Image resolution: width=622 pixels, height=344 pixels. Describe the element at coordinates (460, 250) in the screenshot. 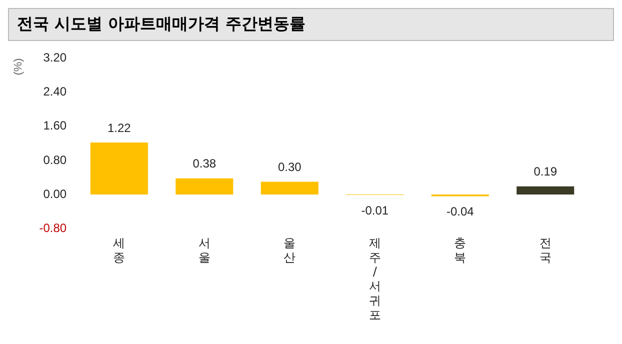

I see `x-tick-label: 충북` at that location.